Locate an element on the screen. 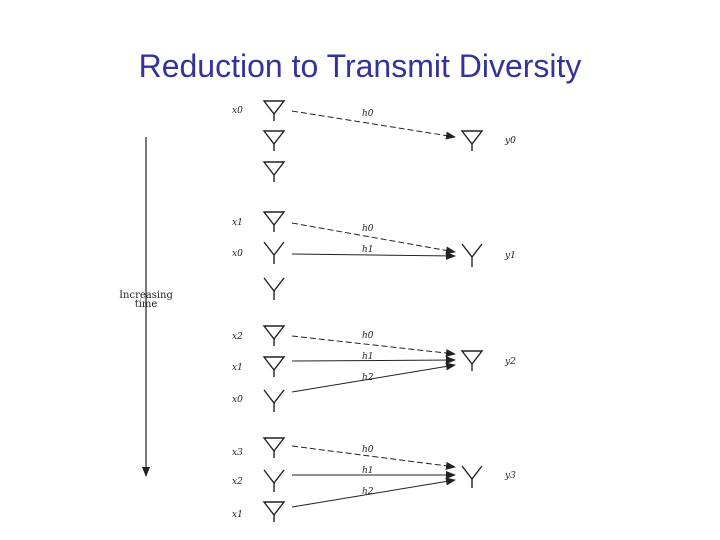  time-axis-label-line2: time is located at coordinates (146, 304).